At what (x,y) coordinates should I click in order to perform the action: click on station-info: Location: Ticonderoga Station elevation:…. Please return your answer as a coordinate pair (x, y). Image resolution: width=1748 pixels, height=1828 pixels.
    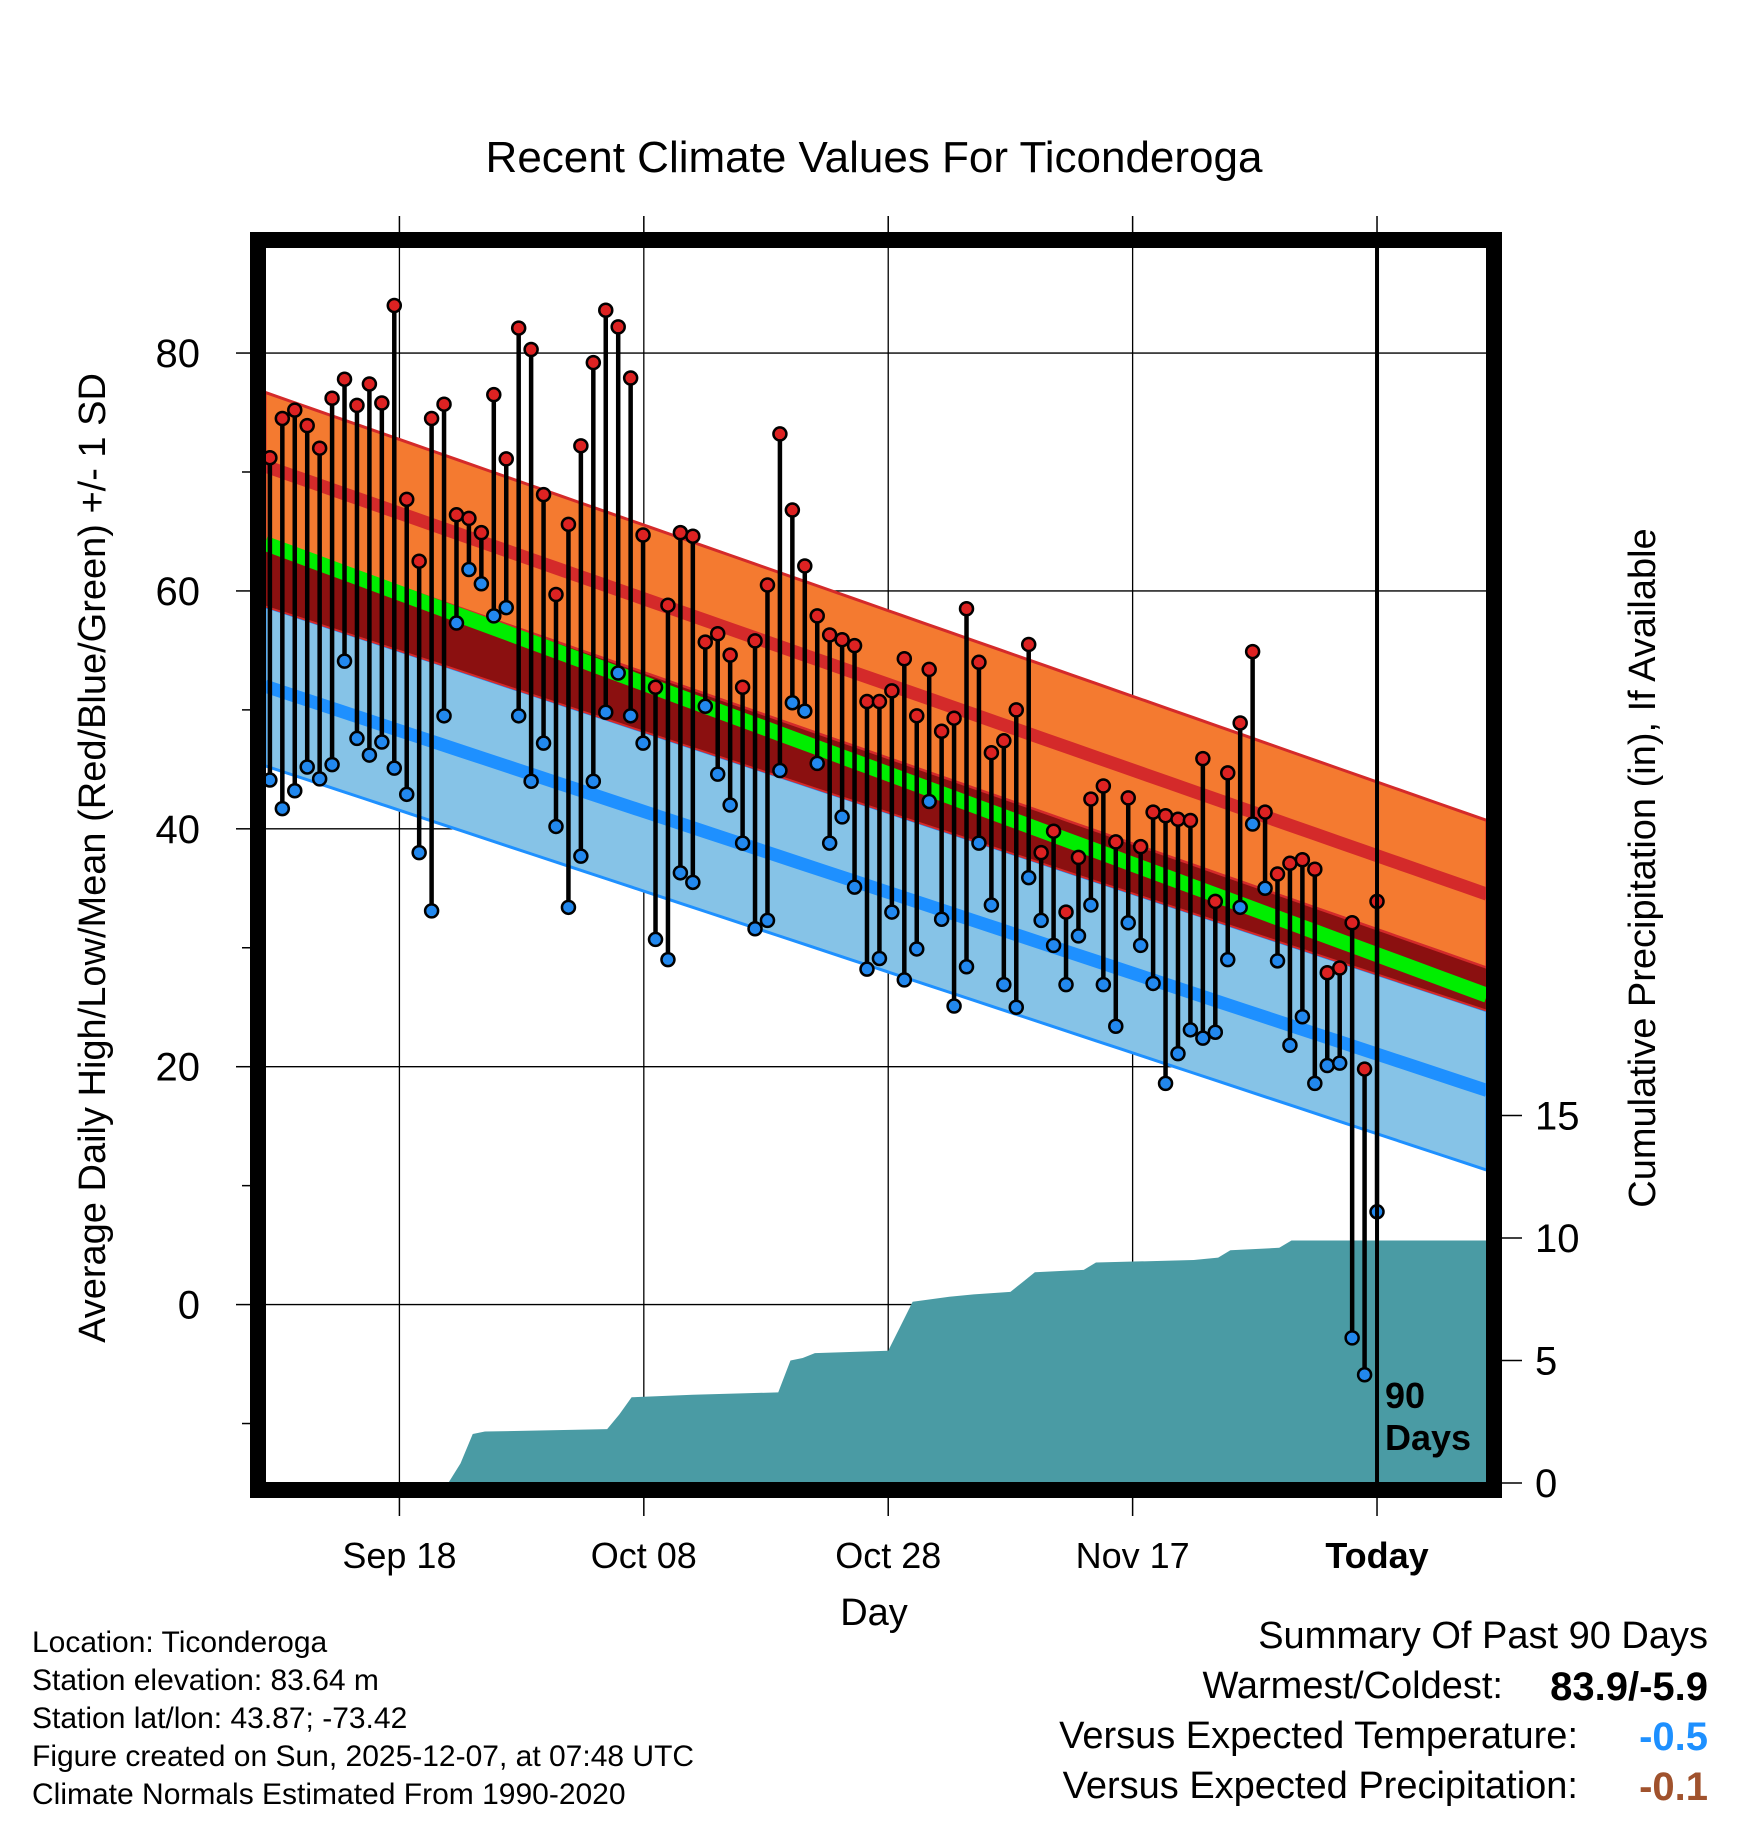
    Looking at the image, I should click on (363, 1719).